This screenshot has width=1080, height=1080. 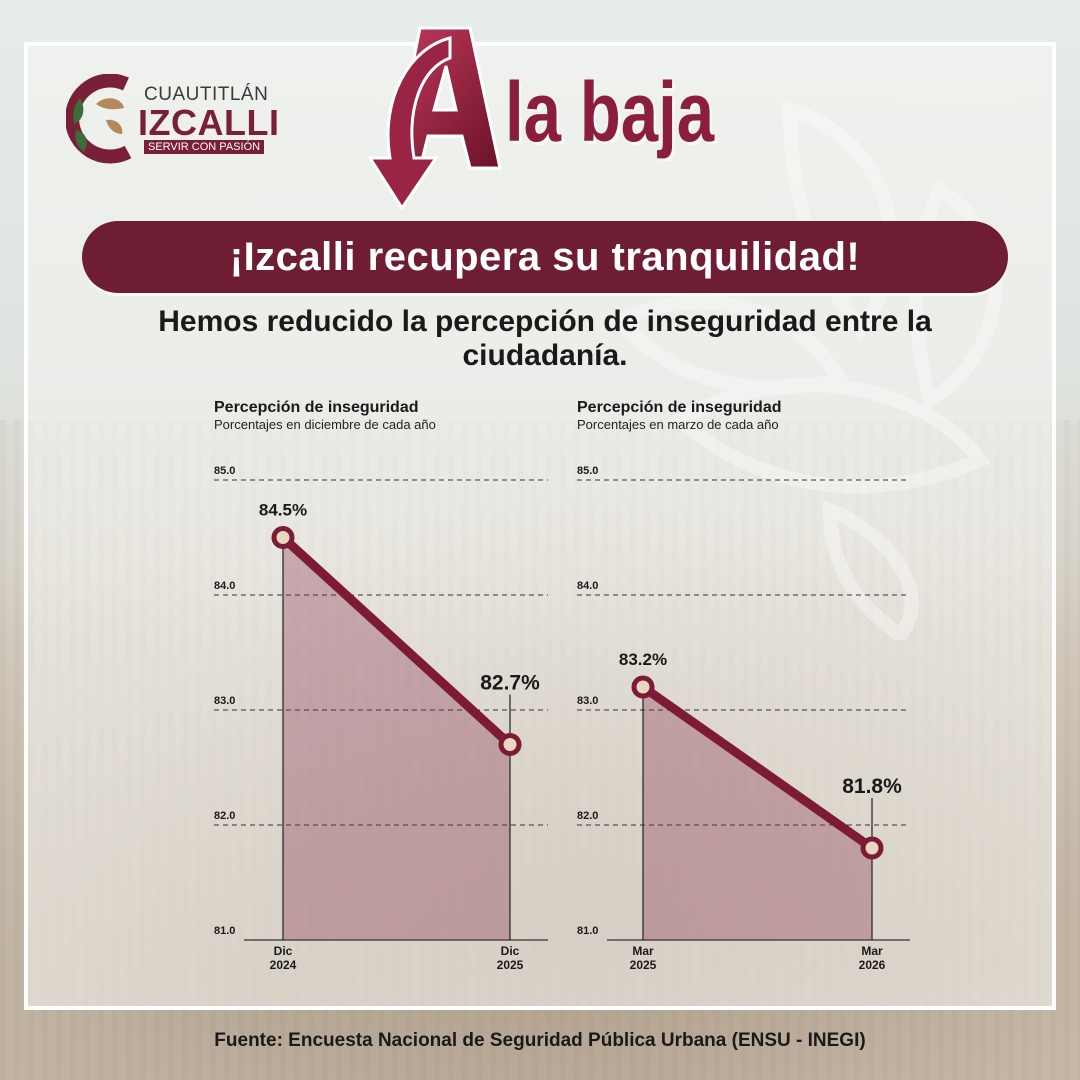 I want to click on headline-text: la baja, so click(x=610, y=112).